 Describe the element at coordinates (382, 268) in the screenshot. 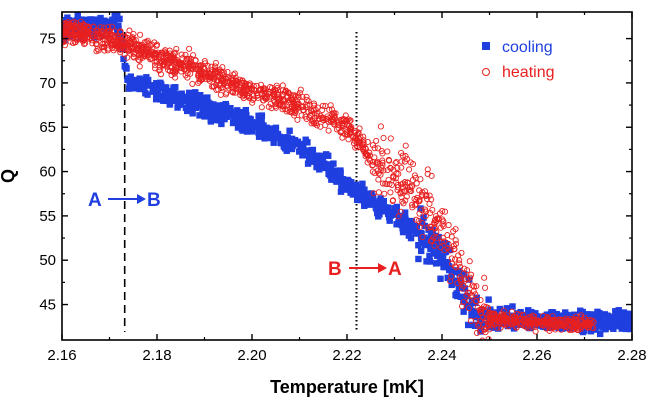

I see `arrow-head-icon` at that location.